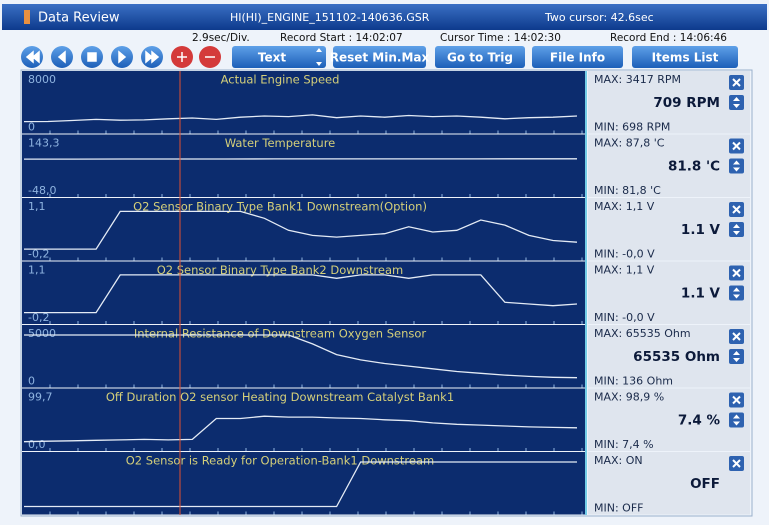 Image resolution: width=769 pixels, height=525 pixels. I want to click on max-label: MAX: 98,9 %, so click(629, 397).